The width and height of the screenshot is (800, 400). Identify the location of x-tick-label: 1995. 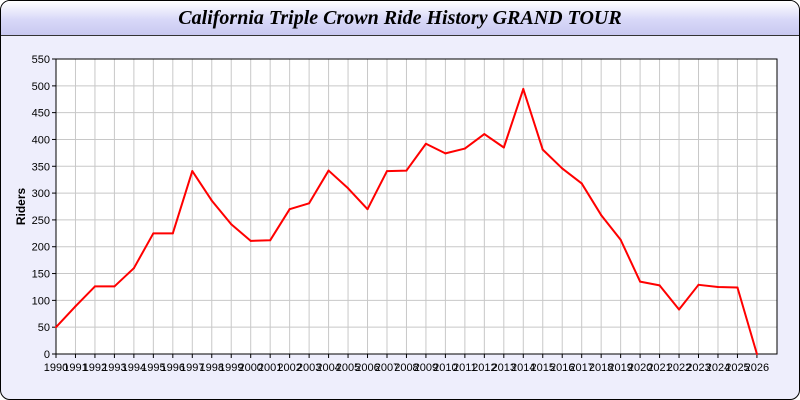
(153, 368).